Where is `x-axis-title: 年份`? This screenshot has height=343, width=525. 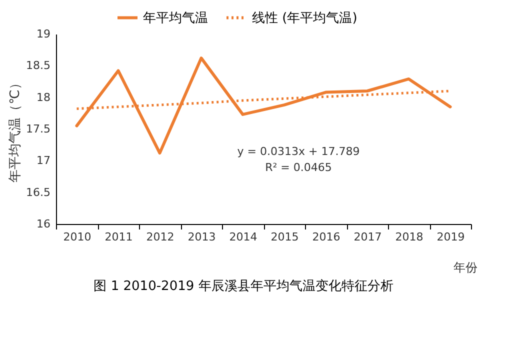
x-axis-title: 年份 is located at coordinates (466, 267).